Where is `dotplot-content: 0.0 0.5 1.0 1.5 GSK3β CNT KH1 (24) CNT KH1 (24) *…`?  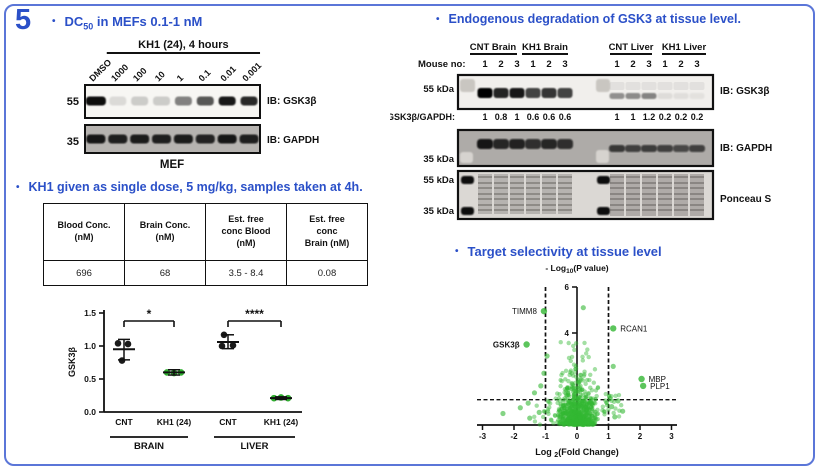
dotplot-content: 0.0 0.5 1.0 1.5 GSK3β CNT KH1 (24) CNT KH1 (24) *… is located at coordinates (184, 379).